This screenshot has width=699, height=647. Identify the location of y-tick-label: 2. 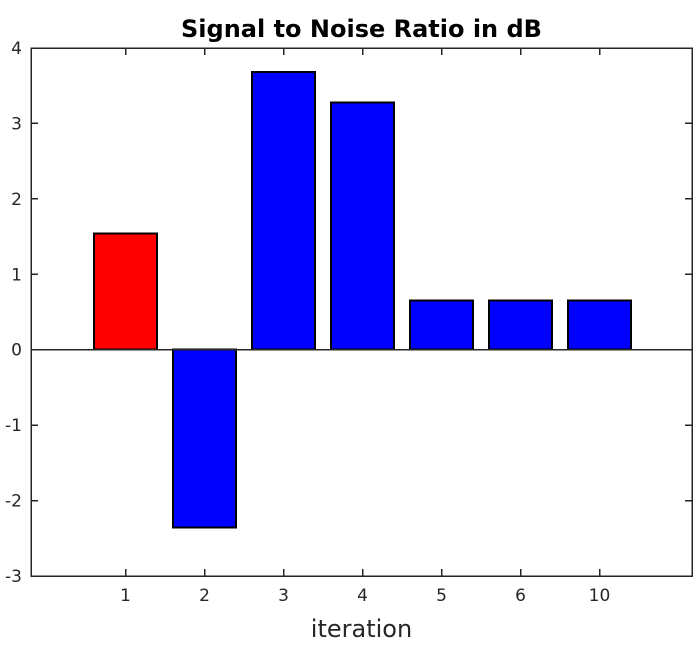
(16, 200).